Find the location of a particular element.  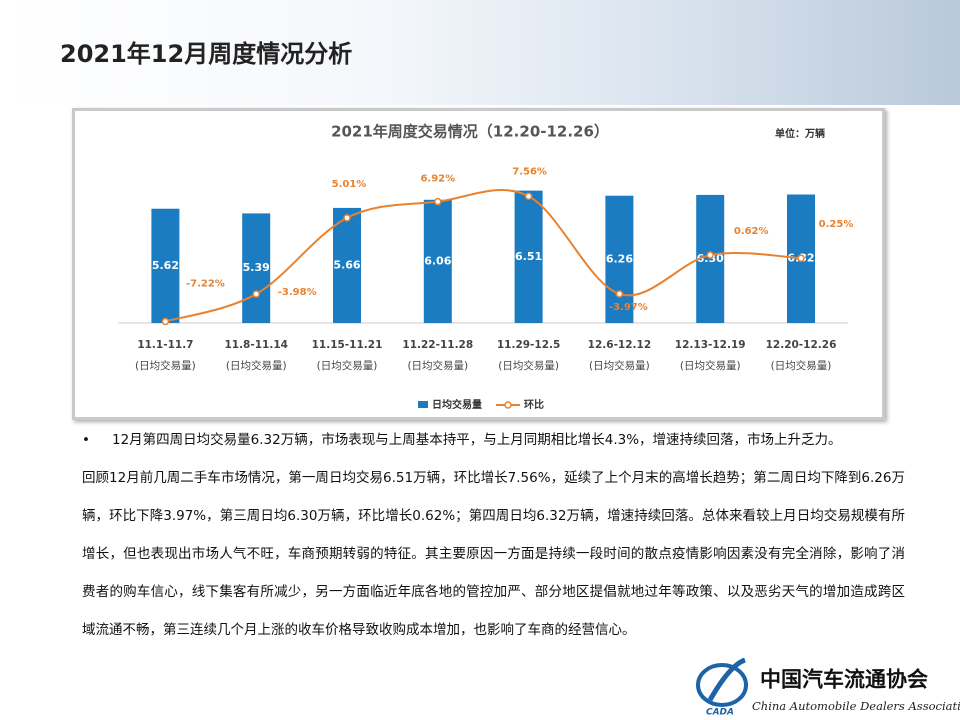

legend-label: 日均交易量 is located at coordinates (457, 404).